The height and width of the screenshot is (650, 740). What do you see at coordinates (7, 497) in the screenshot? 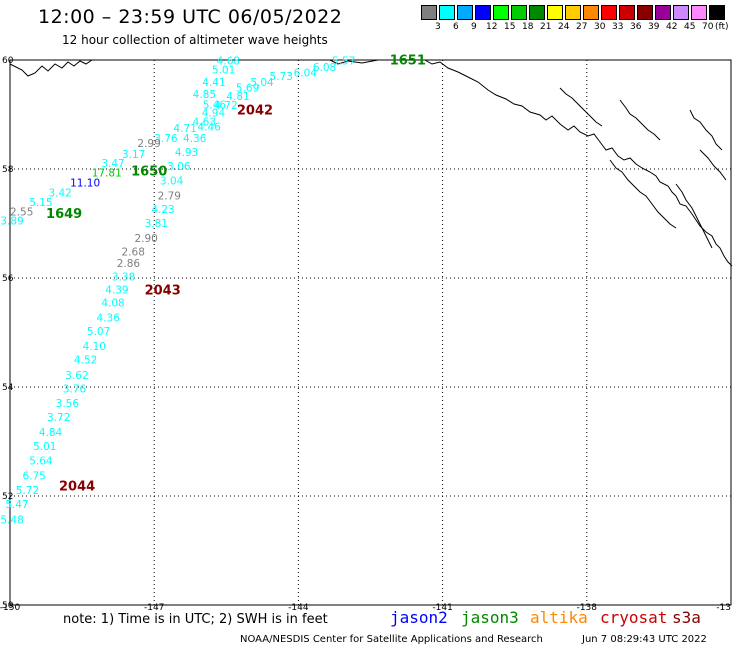
I see `latitude-tick-label: 52` at bounding box center [7, 497].